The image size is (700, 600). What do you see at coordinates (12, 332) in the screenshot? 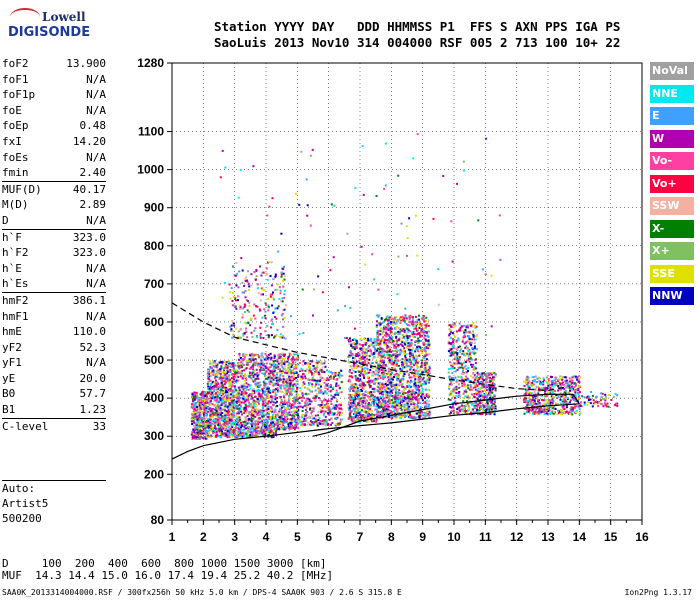
I see `param-key: hmE` at bounding box center [12, 332].